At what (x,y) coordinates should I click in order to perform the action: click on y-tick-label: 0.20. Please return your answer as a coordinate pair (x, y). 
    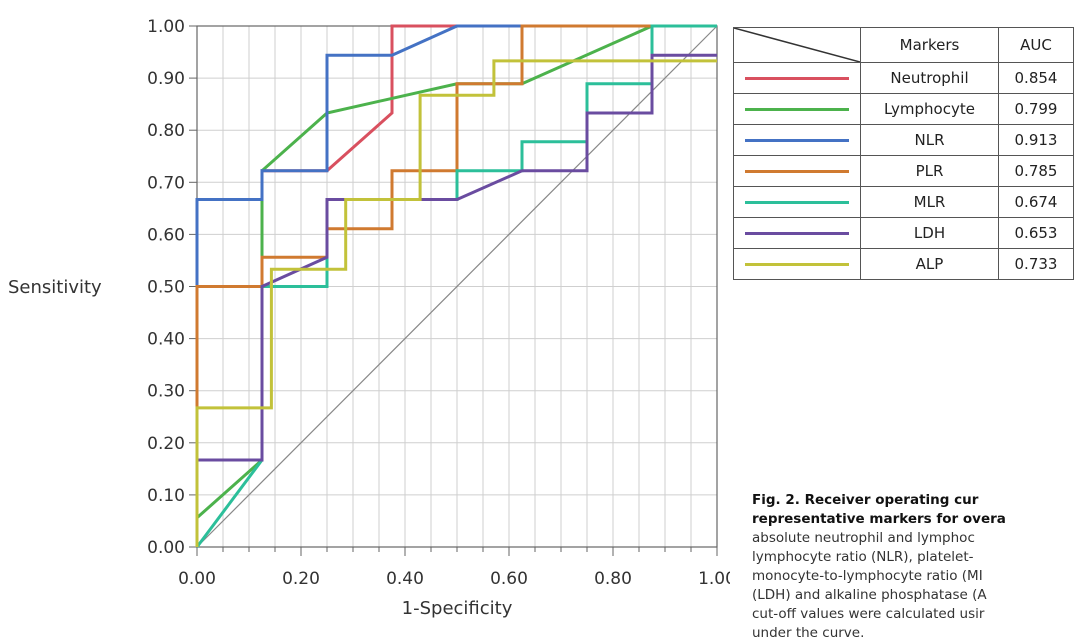
    Looking at the image, I should click on (166, 444).